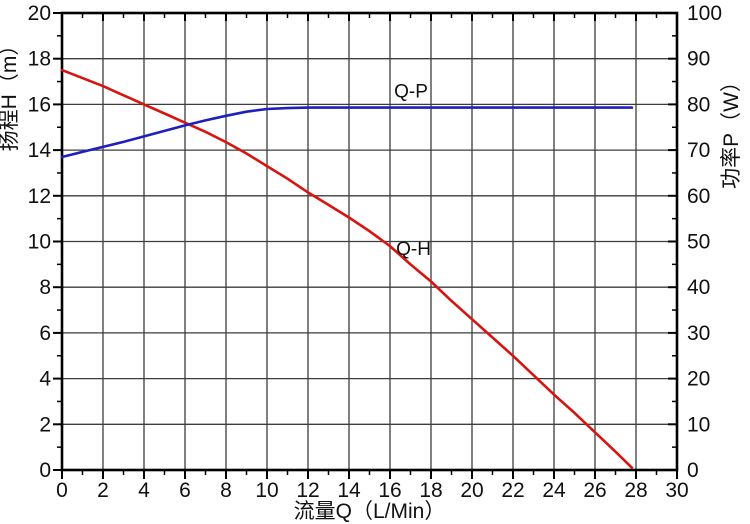 This screenshot has height=524, width=750. Describe the element at coordinates (512, 490) in the screenshot. I see `x-tick-label: 22` at that location.